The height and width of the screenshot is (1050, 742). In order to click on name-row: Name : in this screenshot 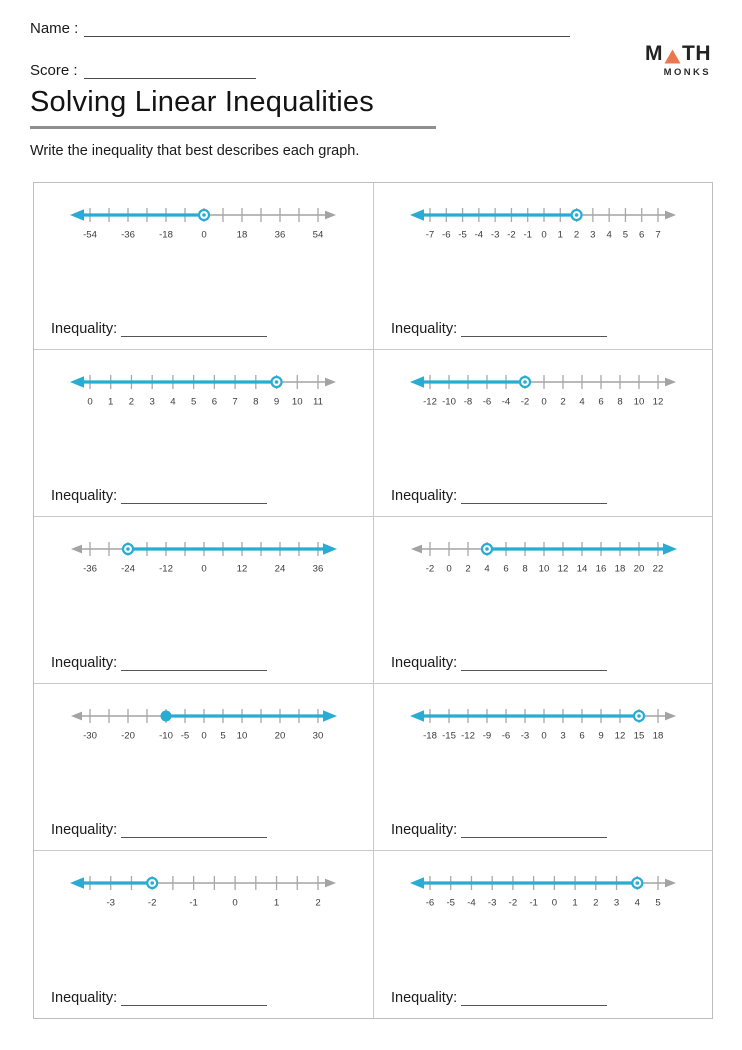, I will do `click(300, 28)`.